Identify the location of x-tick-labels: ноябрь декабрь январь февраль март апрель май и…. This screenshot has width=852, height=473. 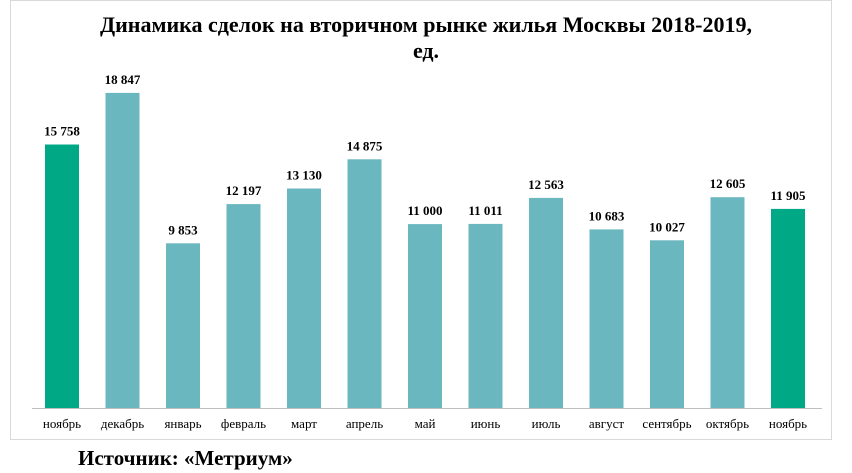
(425, 423).